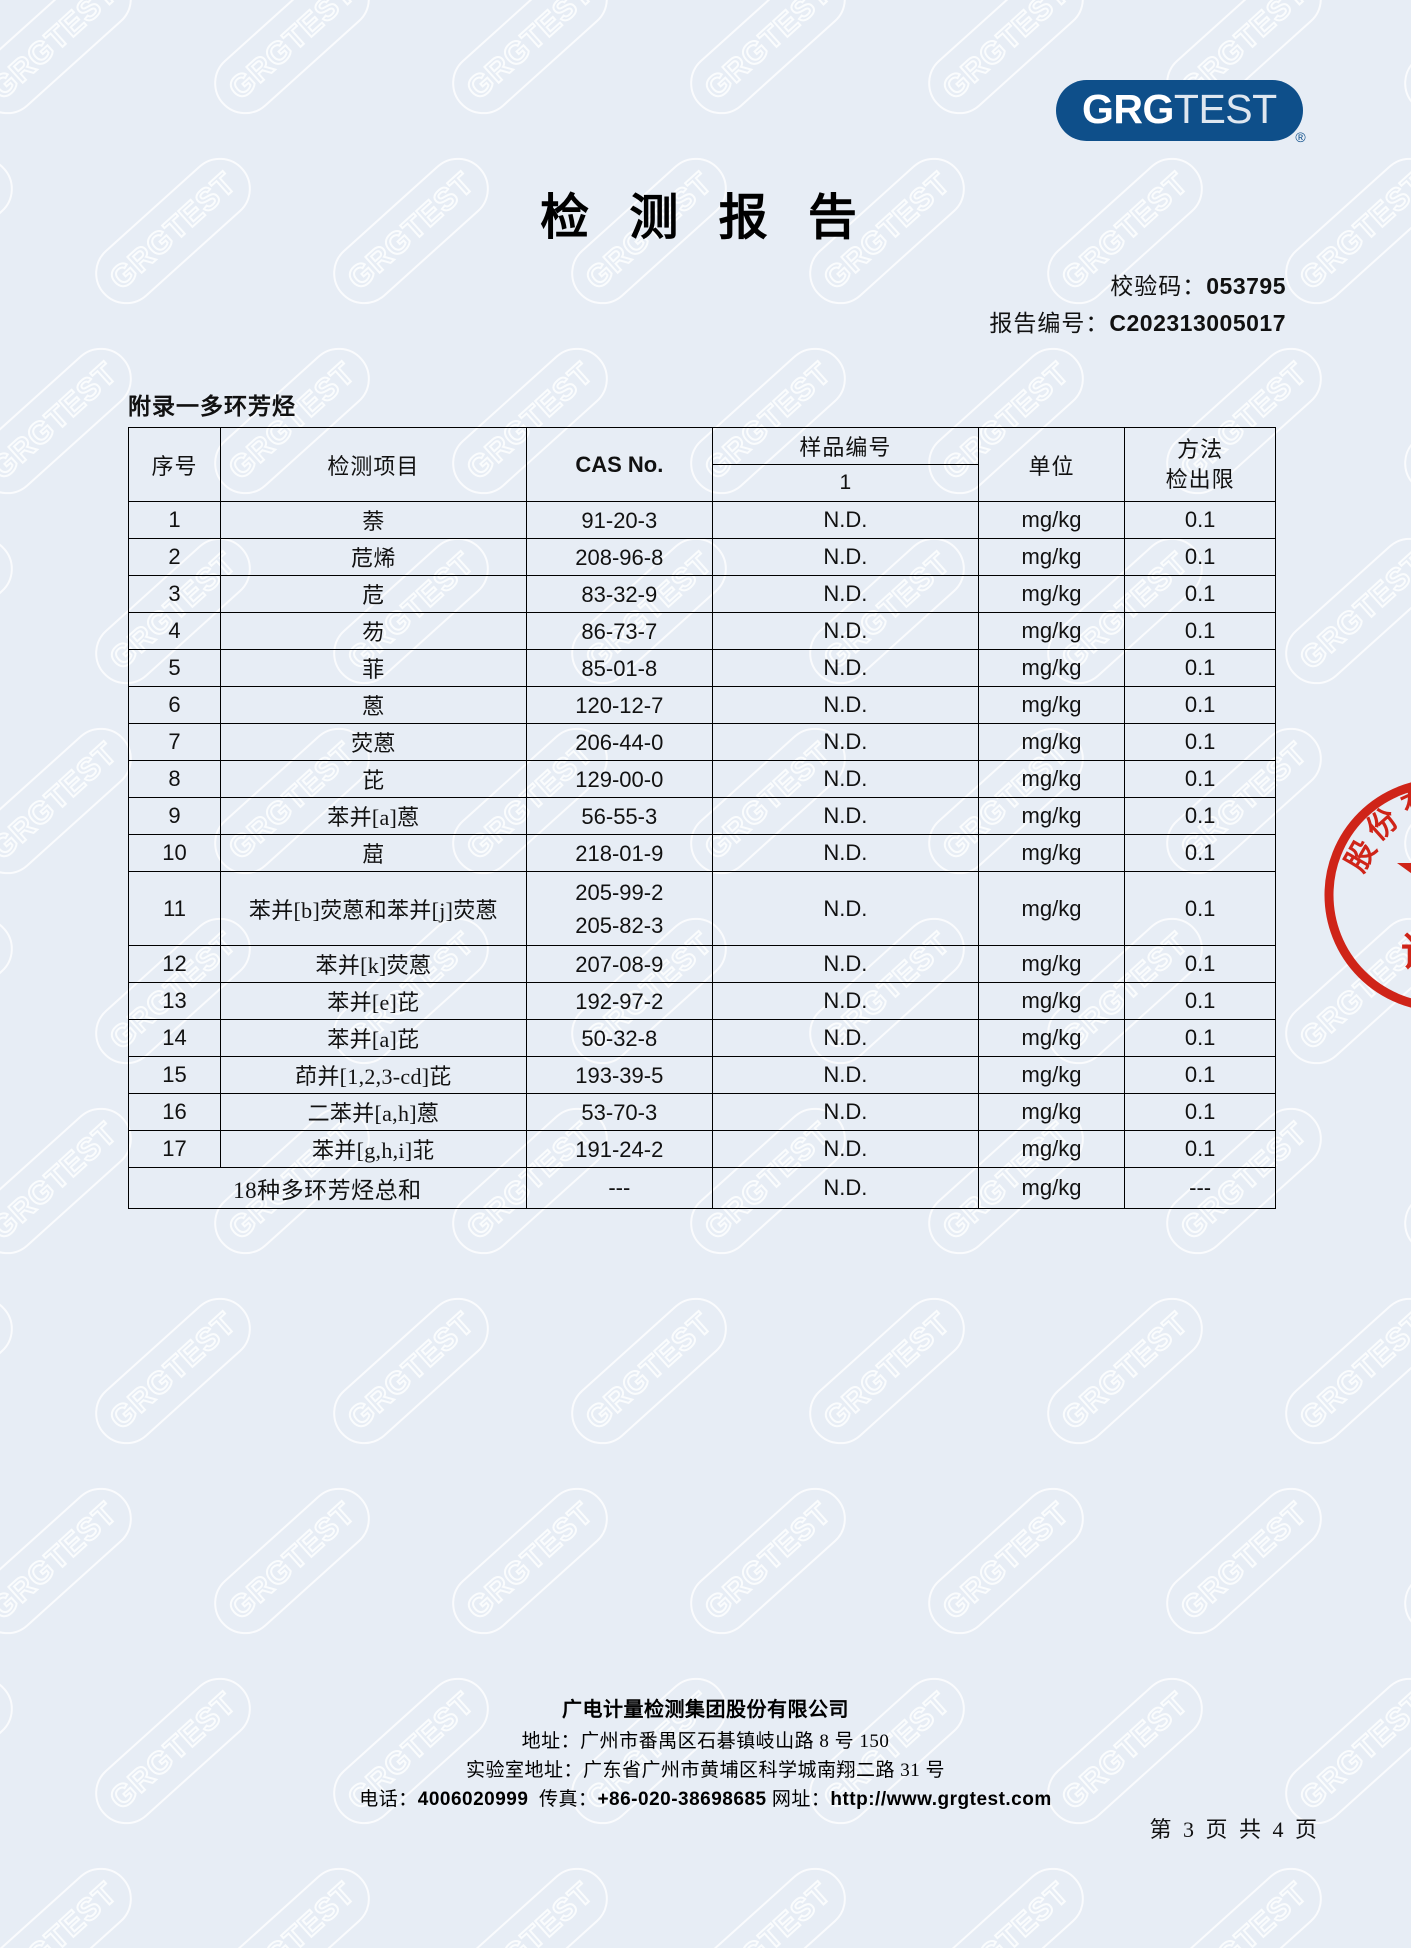  I want to click on logo-pill: GRGTEST, so click(1179, 110).